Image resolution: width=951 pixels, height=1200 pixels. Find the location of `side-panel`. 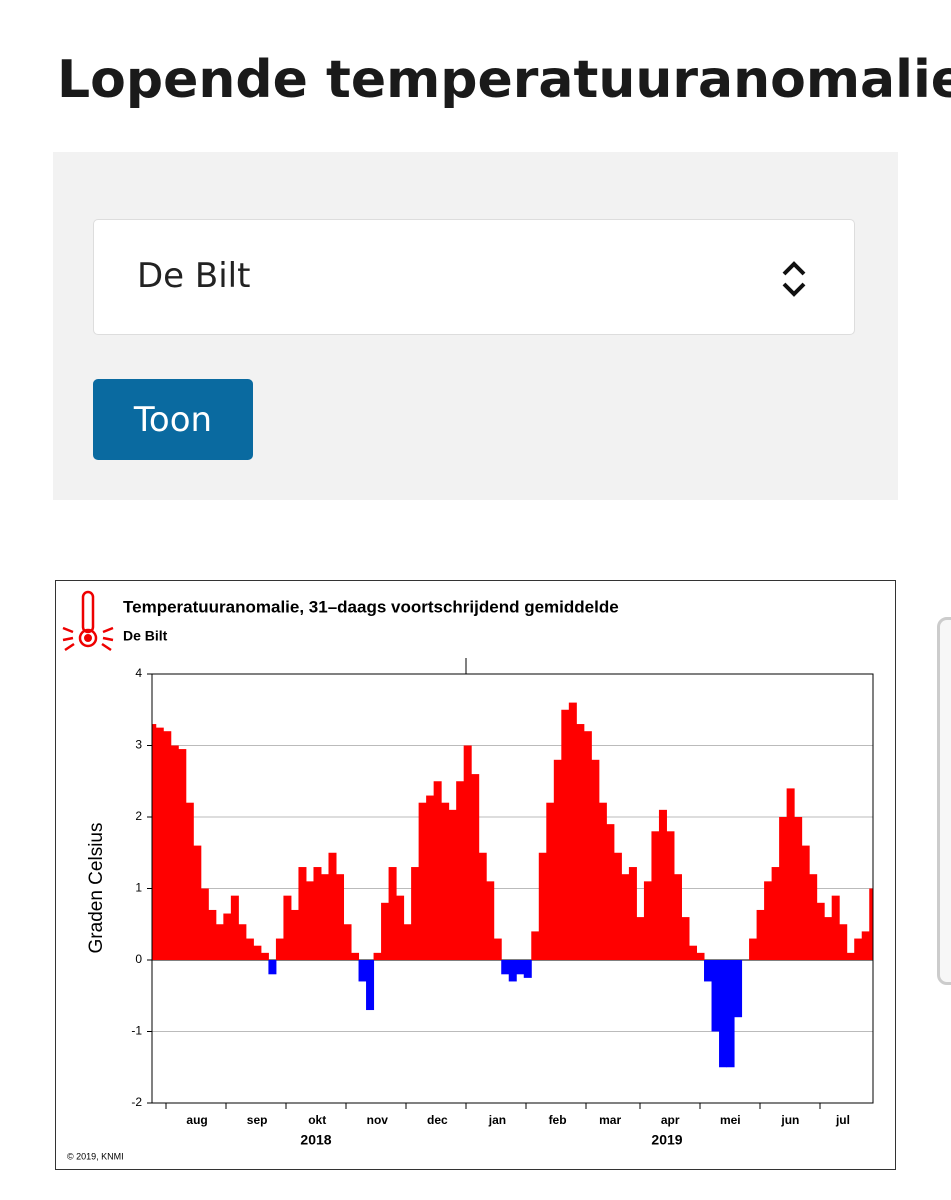

side-panel is located at coordinates (944, 801).